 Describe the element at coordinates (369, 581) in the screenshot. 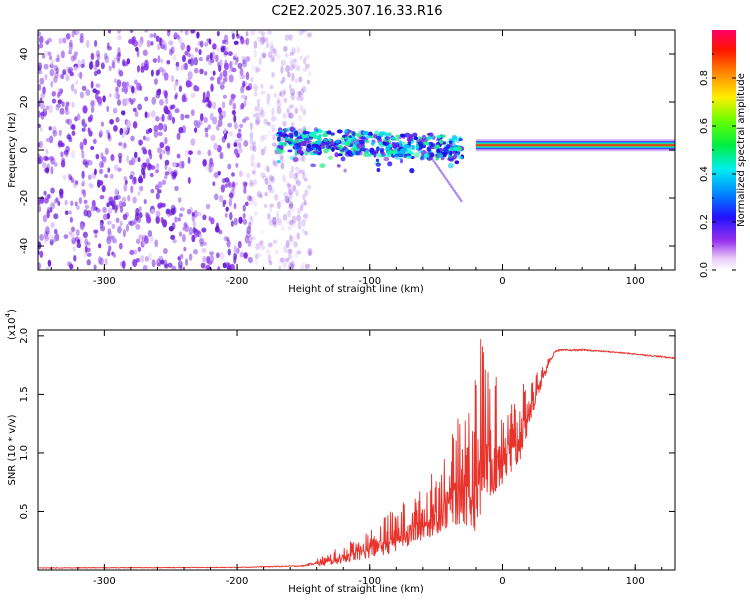

I see `snr-x-tick-label: -100` at that location.